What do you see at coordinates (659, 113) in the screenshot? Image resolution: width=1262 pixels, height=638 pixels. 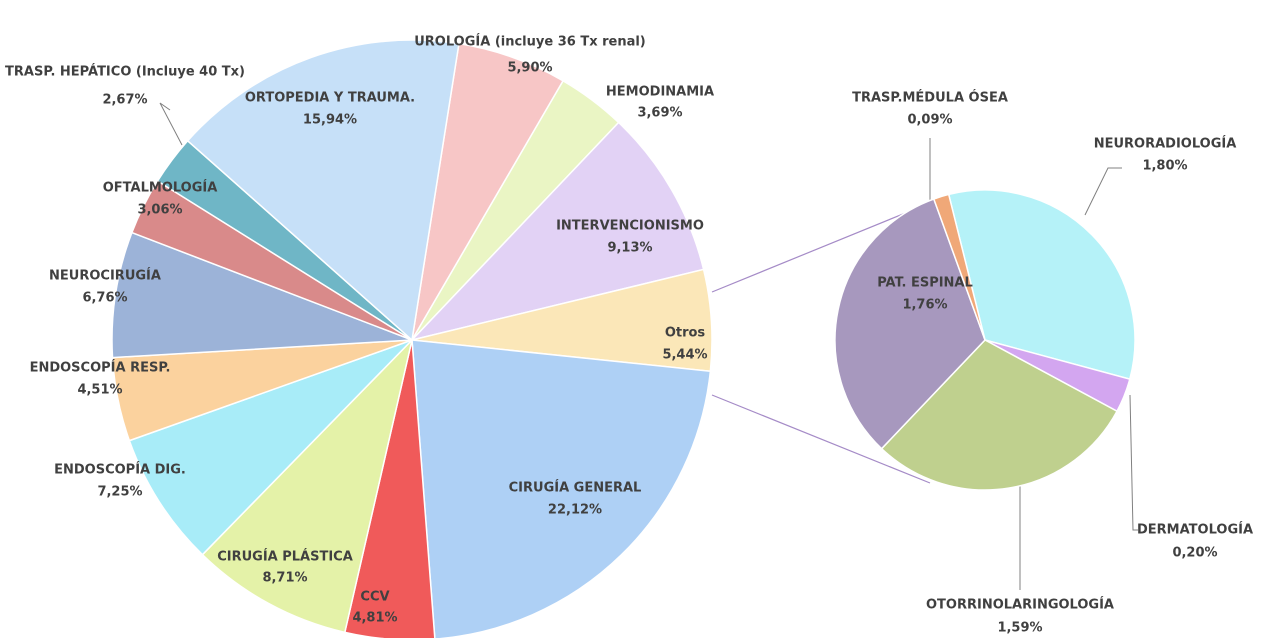 I see `slice-value: 3,69%` at bounding box center [659, 113].